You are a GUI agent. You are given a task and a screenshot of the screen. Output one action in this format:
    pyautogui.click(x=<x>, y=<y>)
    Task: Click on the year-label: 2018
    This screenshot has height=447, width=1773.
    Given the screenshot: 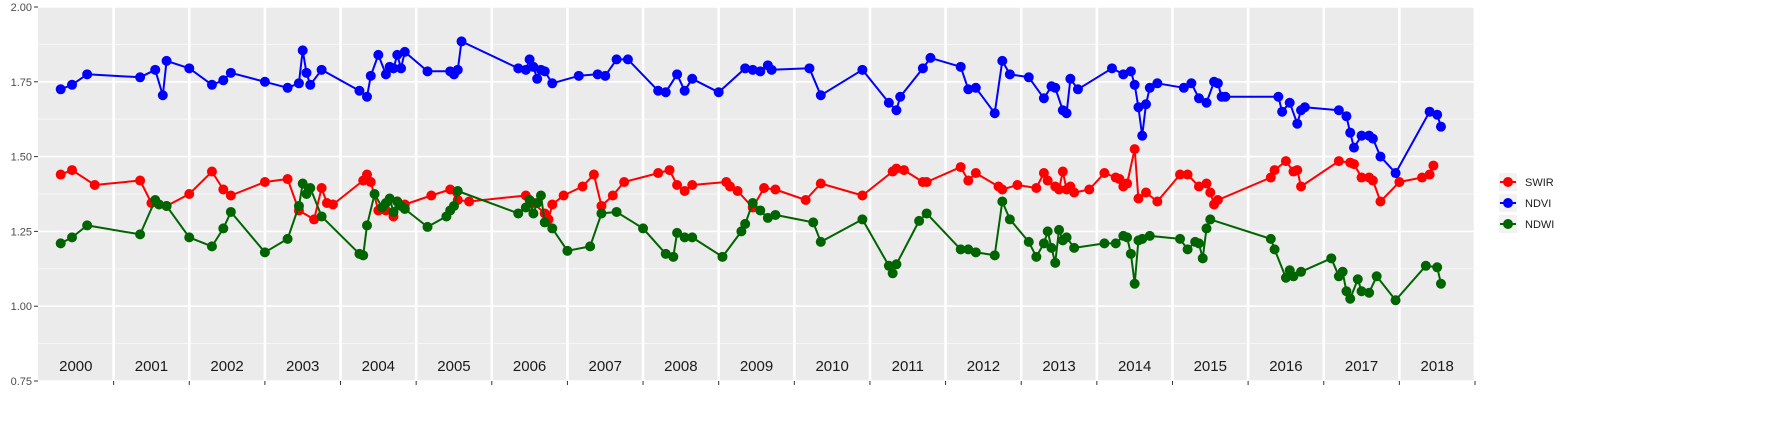 What is the action you would take?
    pyautogui.click(x=1436, y=366)
    